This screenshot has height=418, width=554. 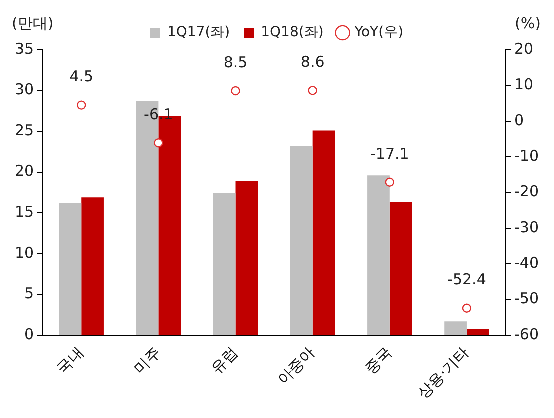 What do you see at coordinates (524, 49) in the screenshot?
I see `y2-tick-label: 20` at bounding box center [524, 49].